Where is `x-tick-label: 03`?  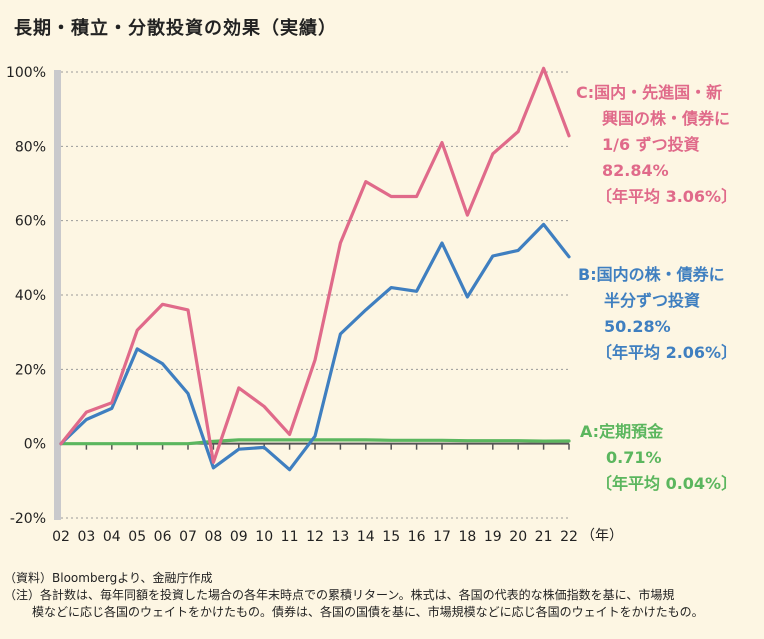
x-tick-label: 03 is located at coordinates (86, 537).